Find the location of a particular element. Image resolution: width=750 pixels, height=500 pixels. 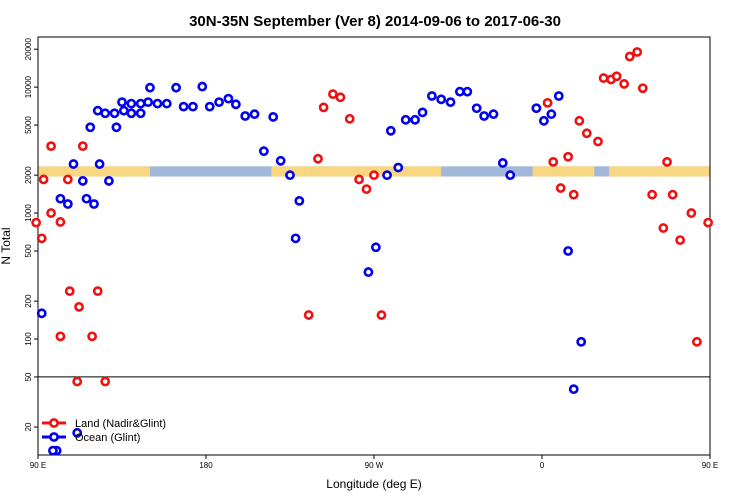

legend-item-land: Land (Nadir&Glint) is located at coordinates (104, 424).